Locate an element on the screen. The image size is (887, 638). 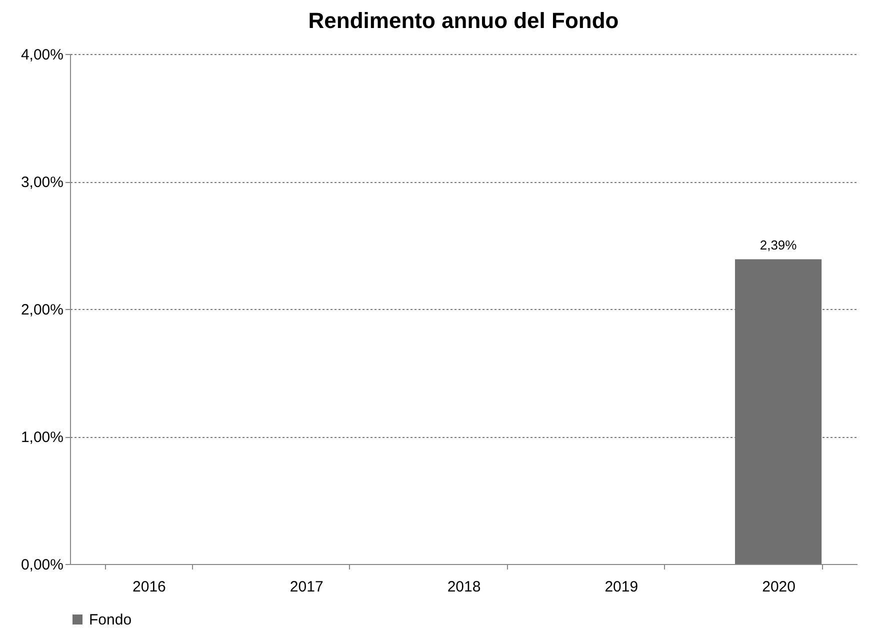
x-tick-label: 2020 is located at coordinates (779, 587).